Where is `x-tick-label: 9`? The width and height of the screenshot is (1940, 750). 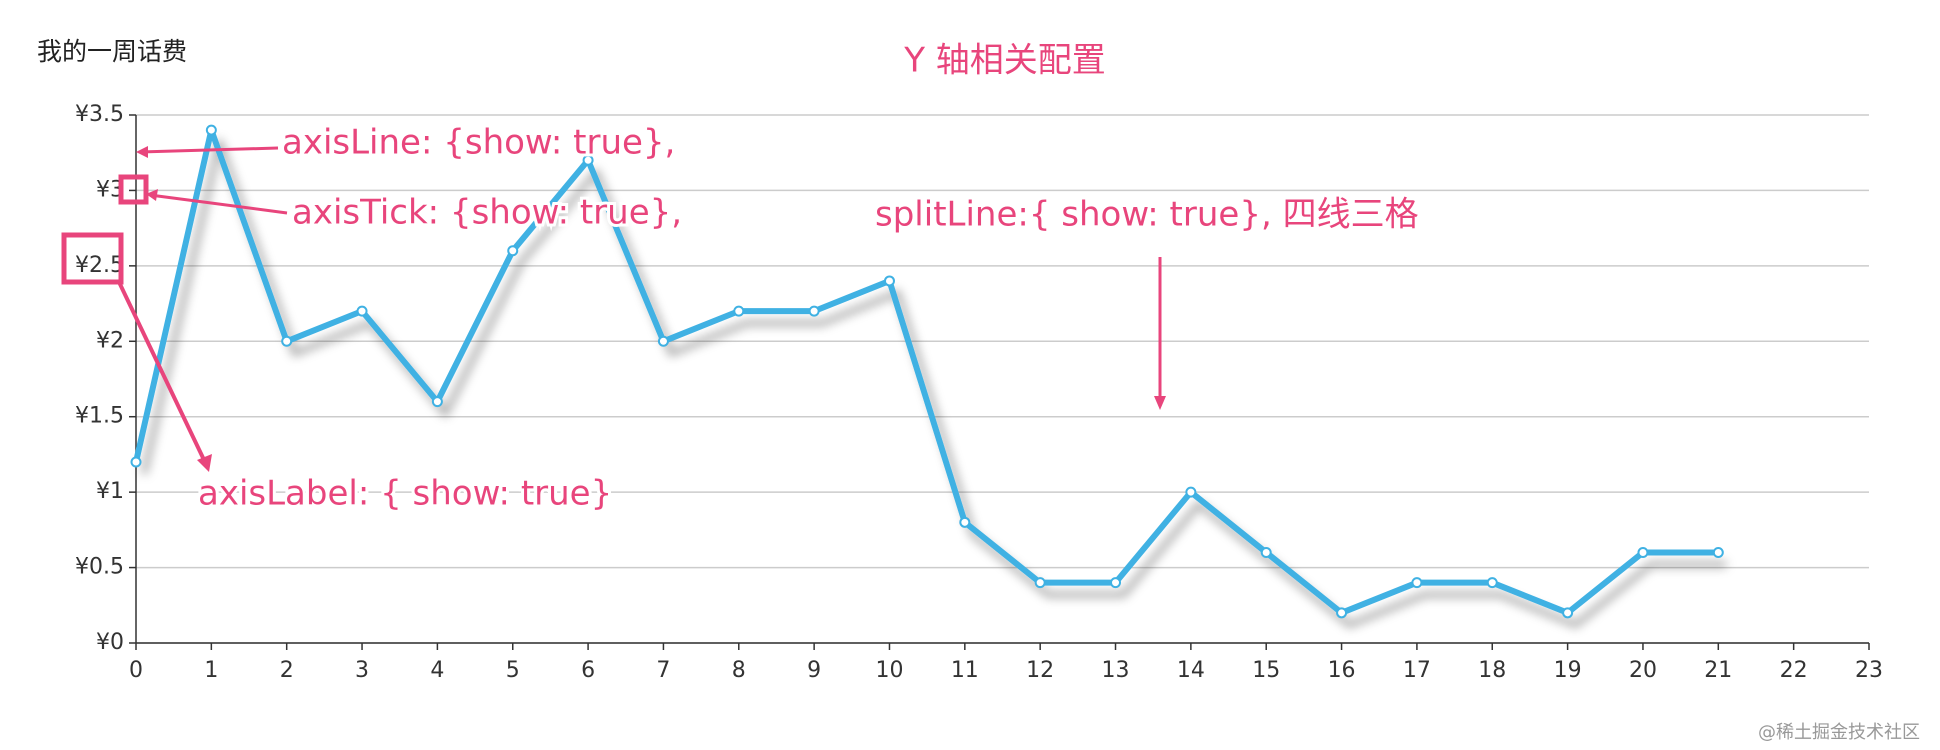 x-tick-label: 9 is located at coordinates (814, 670).